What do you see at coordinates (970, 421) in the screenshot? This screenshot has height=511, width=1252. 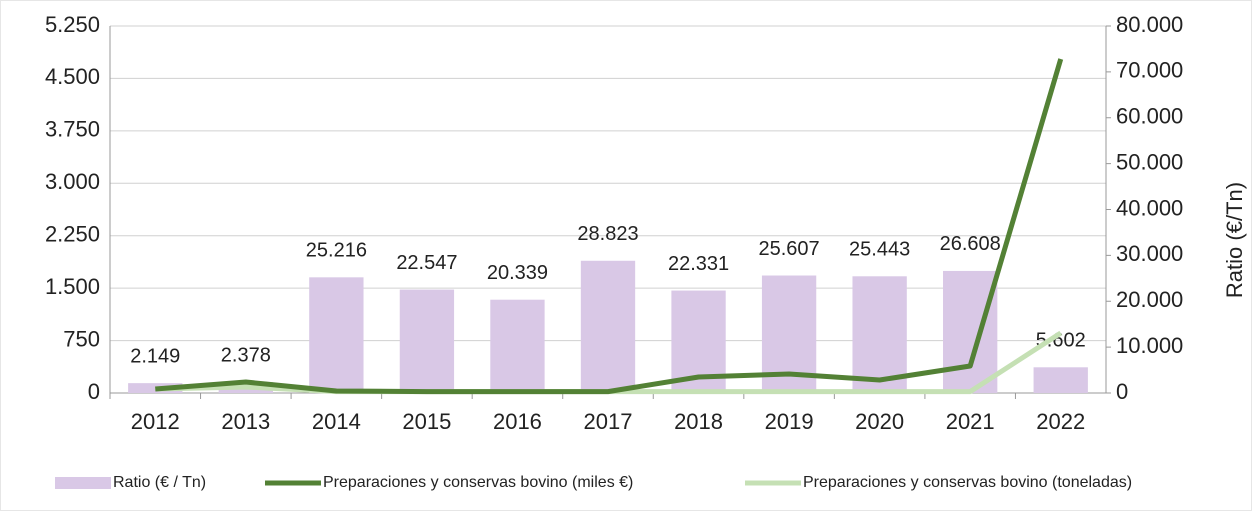 I see `x-tick-label: 2021` at bounding box center [970, 421].